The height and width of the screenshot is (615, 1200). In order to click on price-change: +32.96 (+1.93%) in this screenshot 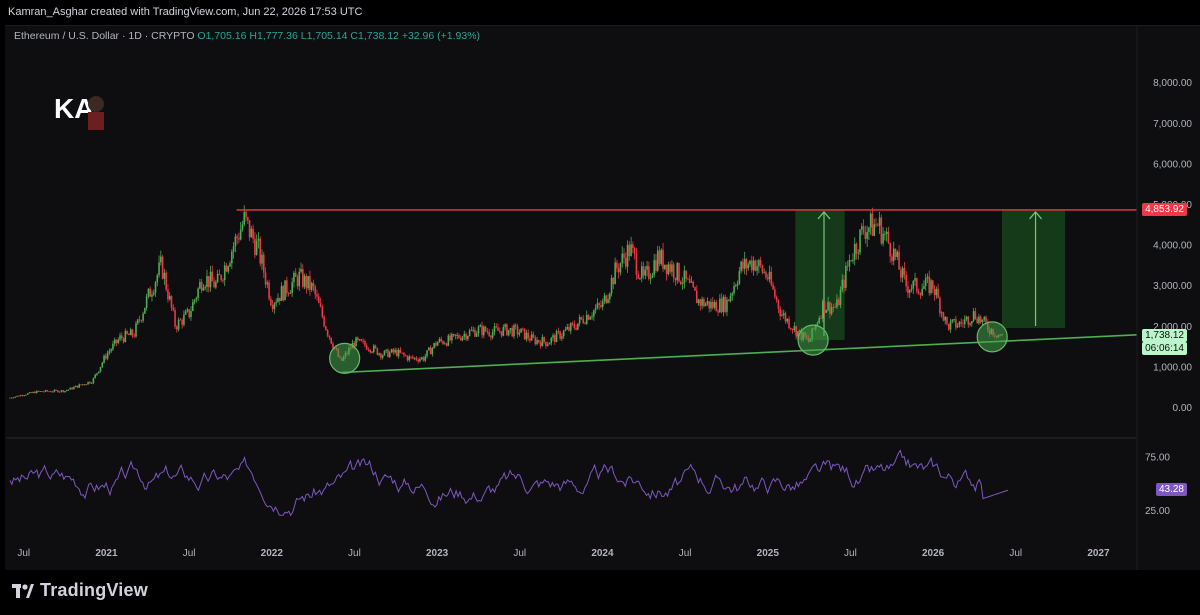, I will do `click(441, 36)`.